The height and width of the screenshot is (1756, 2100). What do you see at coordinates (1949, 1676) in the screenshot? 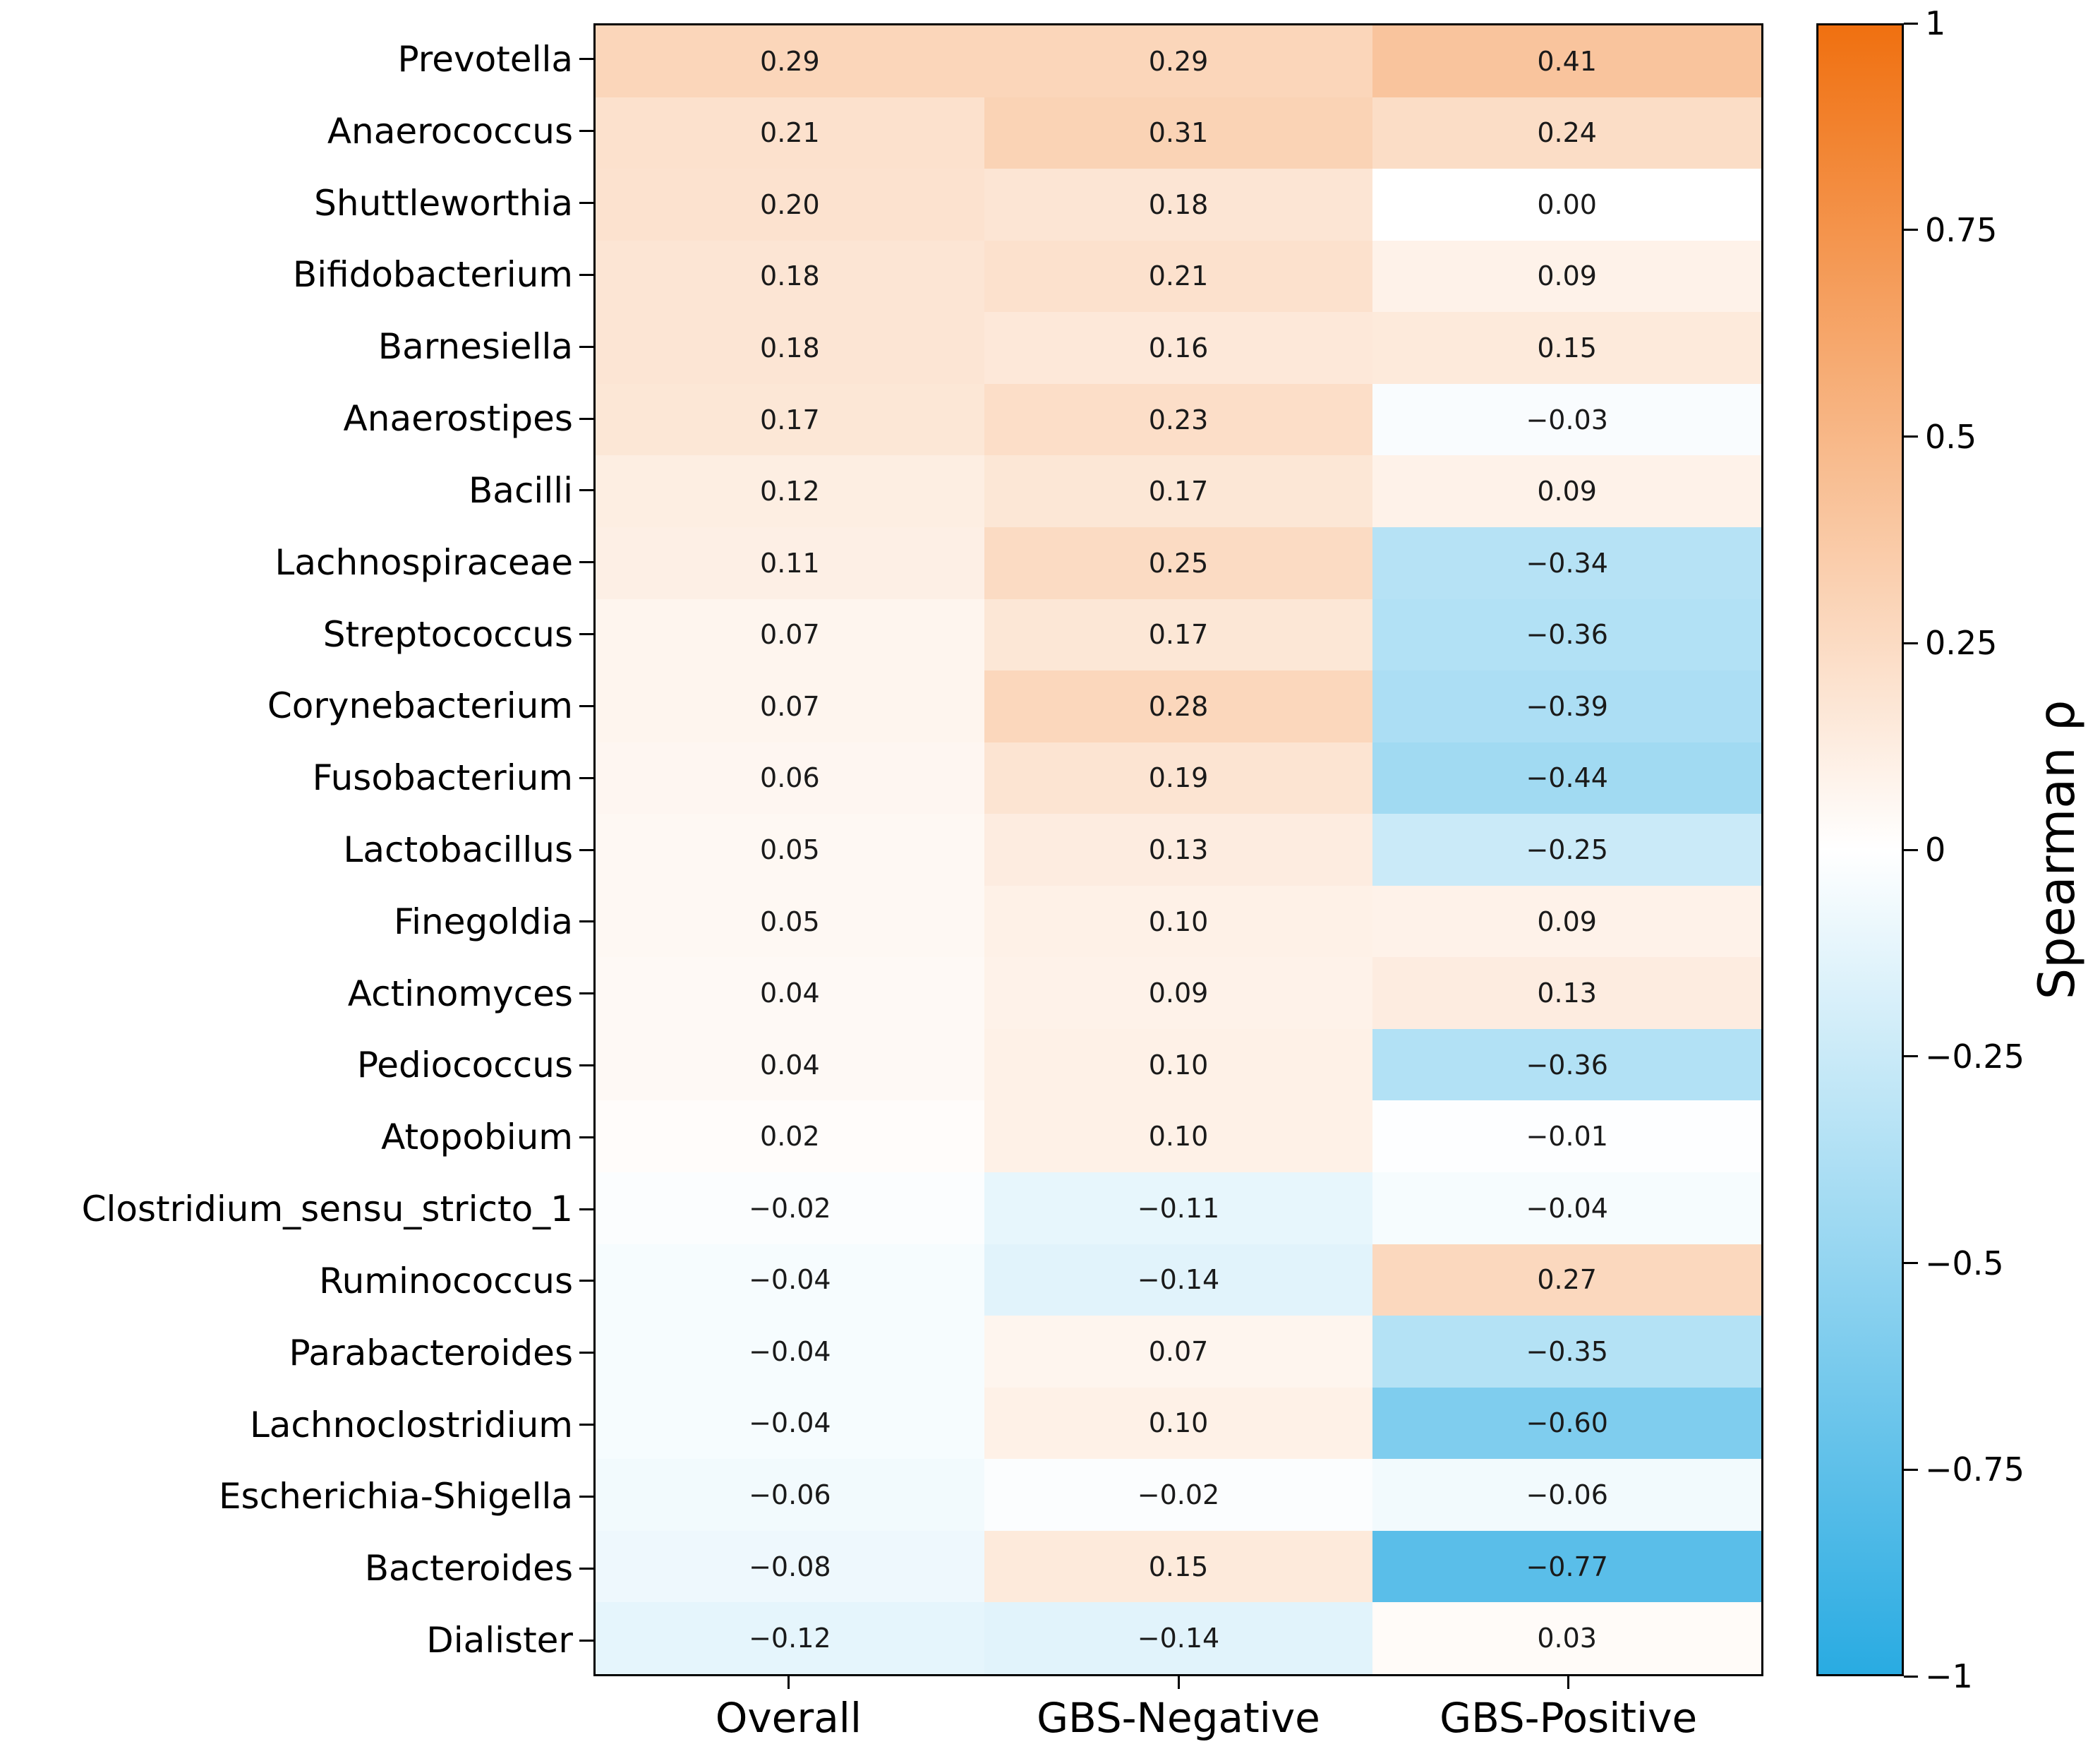
I see `colorbar-tick-label: −1` at bounding box center [1949, 1676].